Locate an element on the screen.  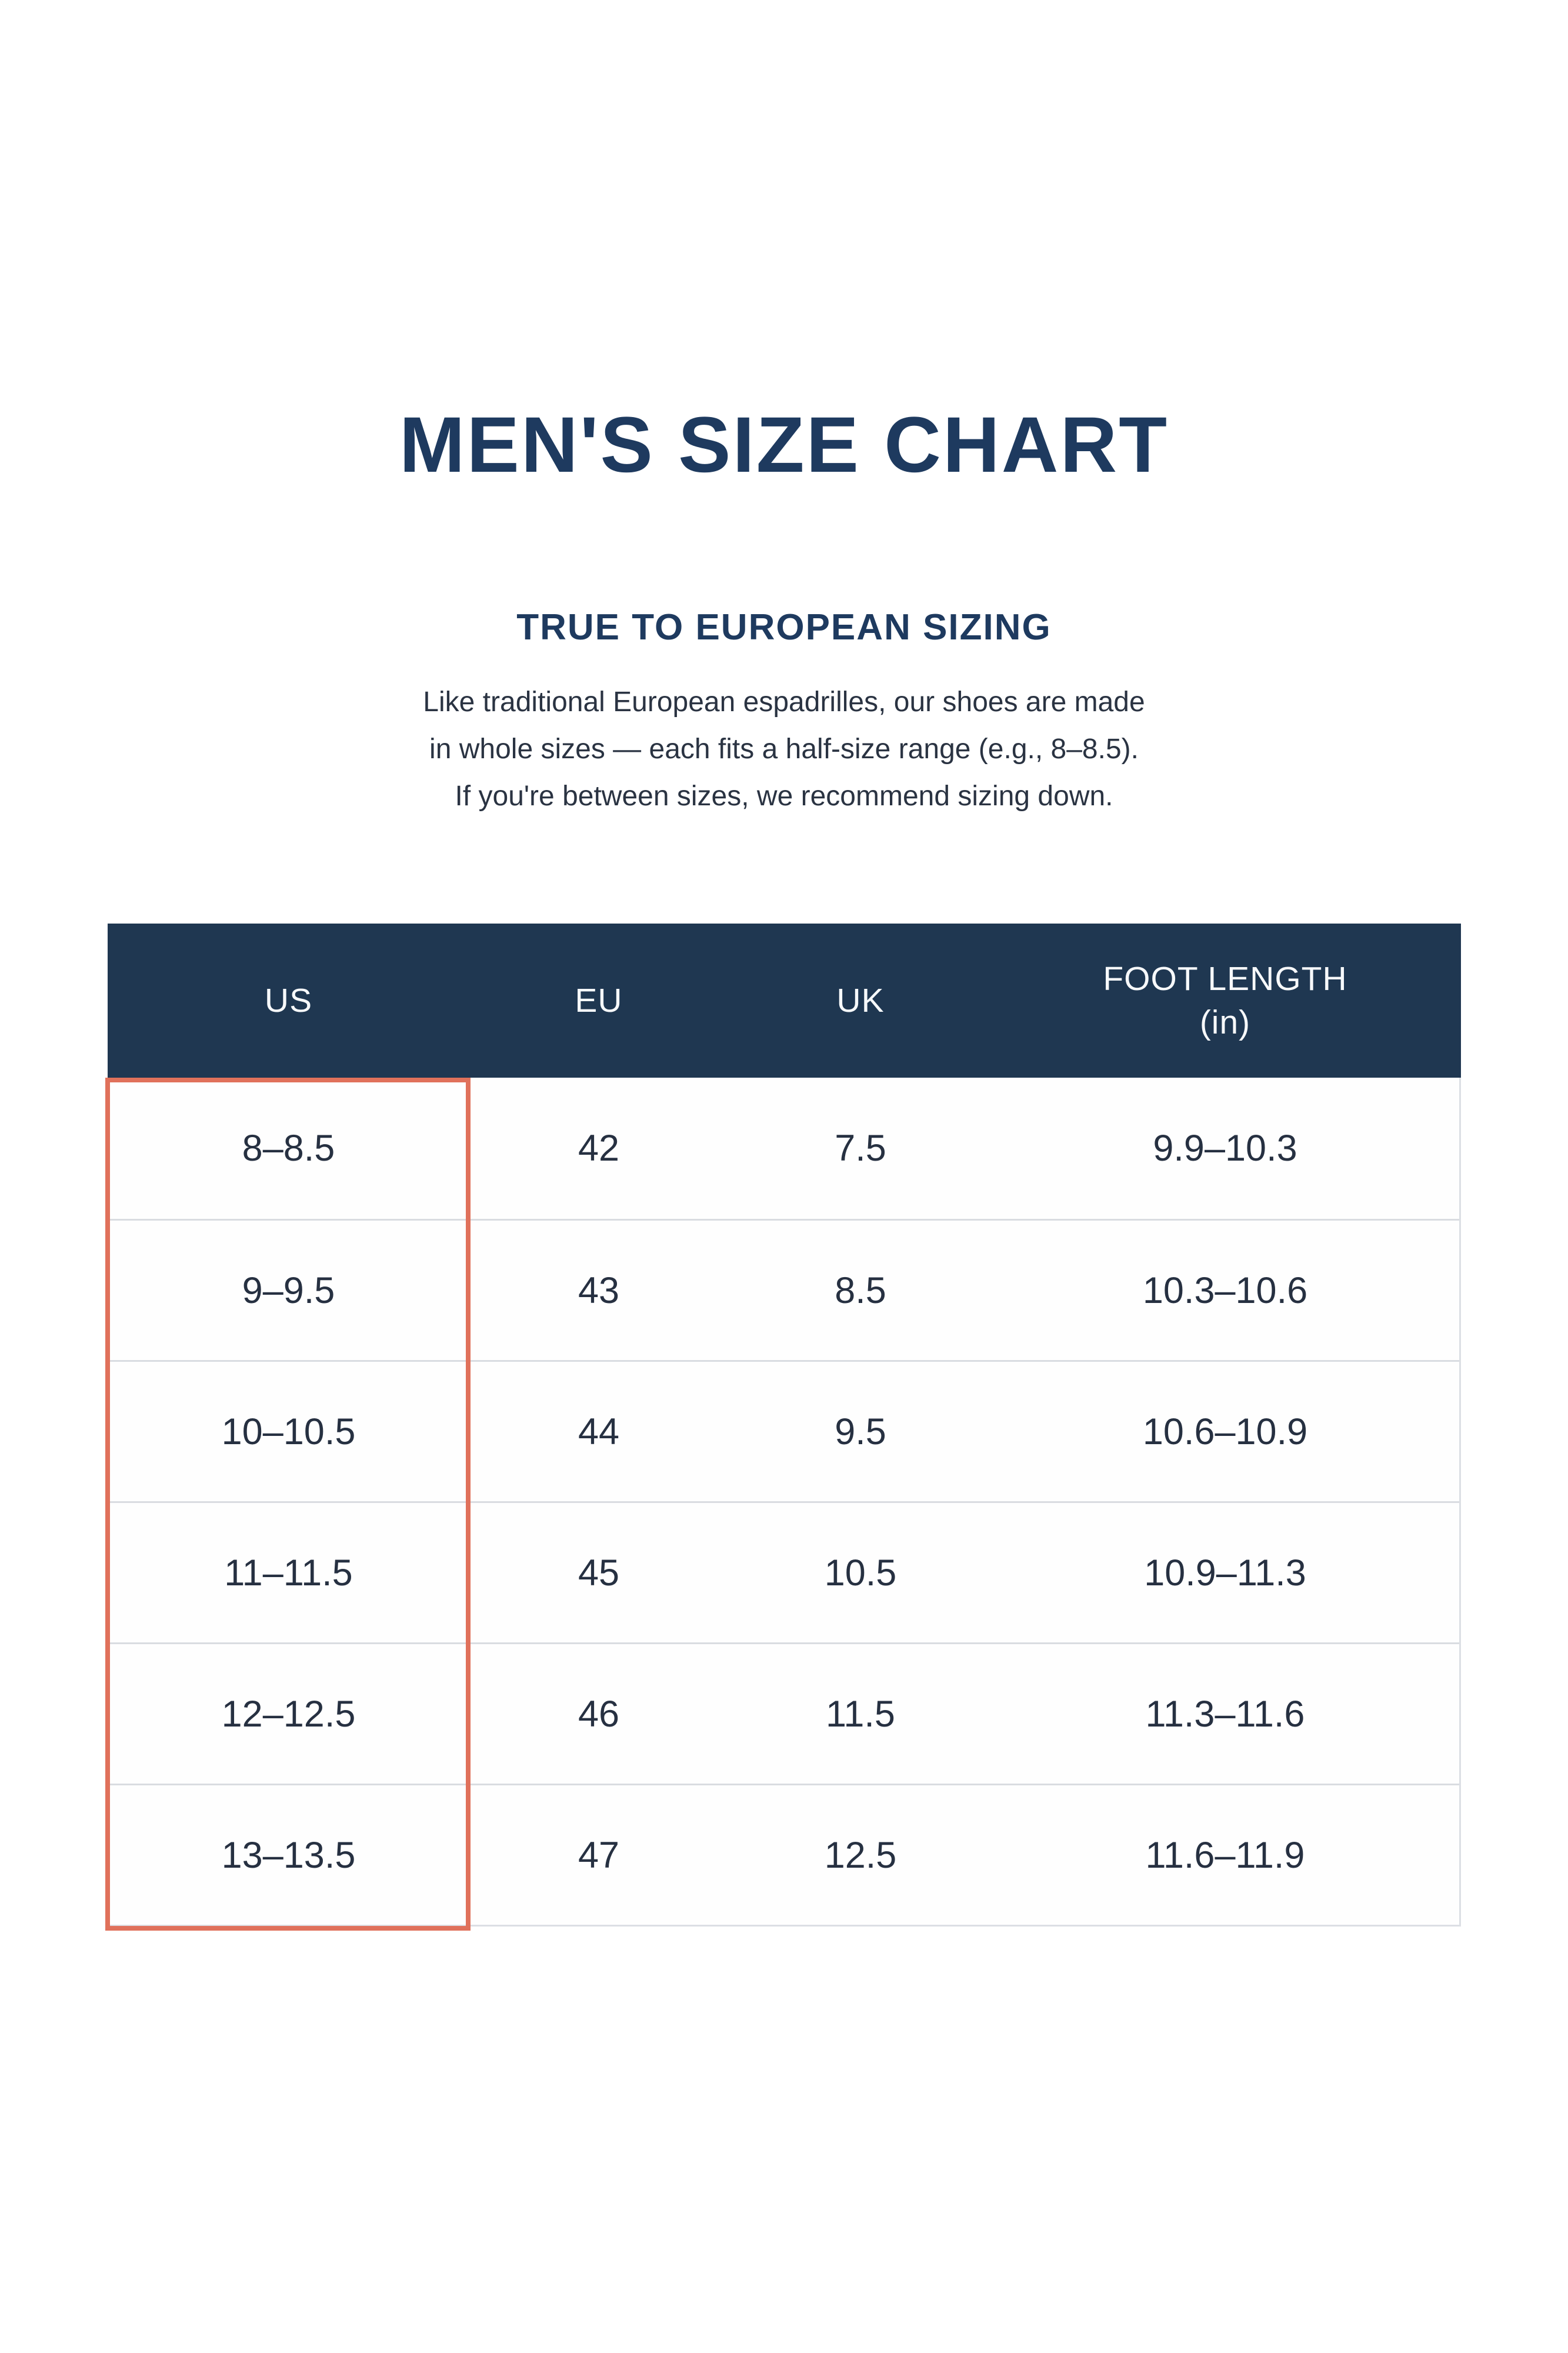
cell-uk: 8.5 is located at coordinates (860, 1290).